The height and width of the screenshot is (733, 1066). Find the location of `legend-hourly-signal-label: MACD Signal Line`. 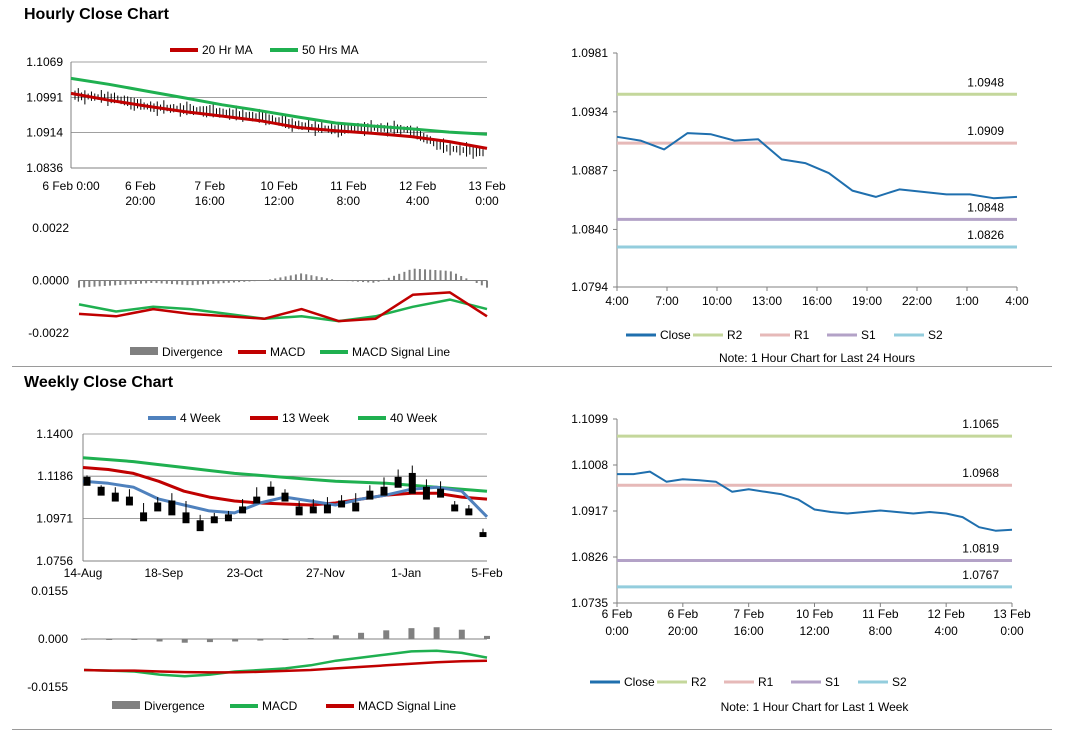

legend-hourly-signal-label: MACD Signal Line is located at coordinates (401, 352).